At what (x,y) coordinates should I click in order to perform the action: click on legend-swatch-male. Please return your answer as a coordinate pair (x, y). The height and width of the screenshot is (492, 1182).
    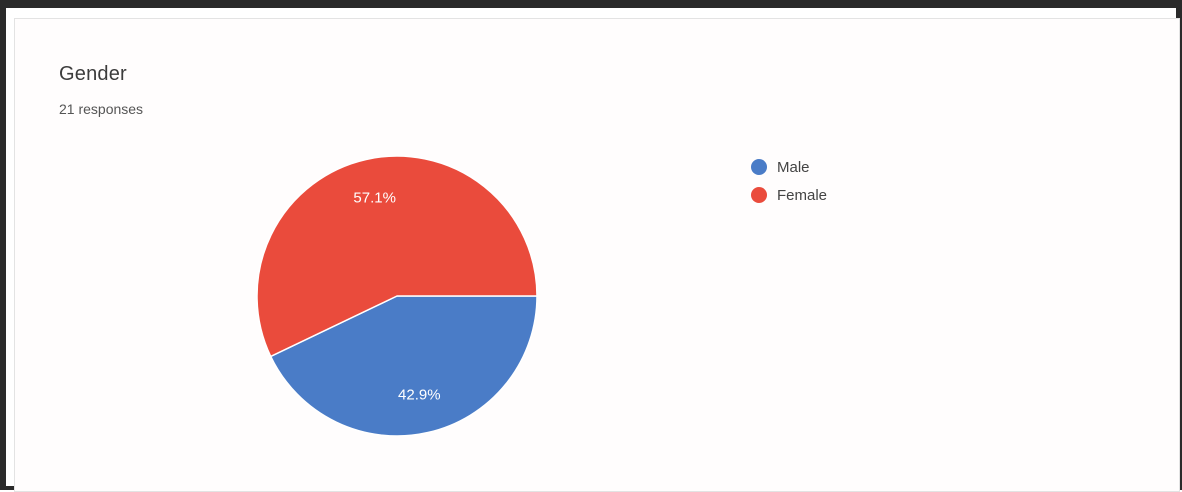
    Looking at the image, I should click on (759, 167).